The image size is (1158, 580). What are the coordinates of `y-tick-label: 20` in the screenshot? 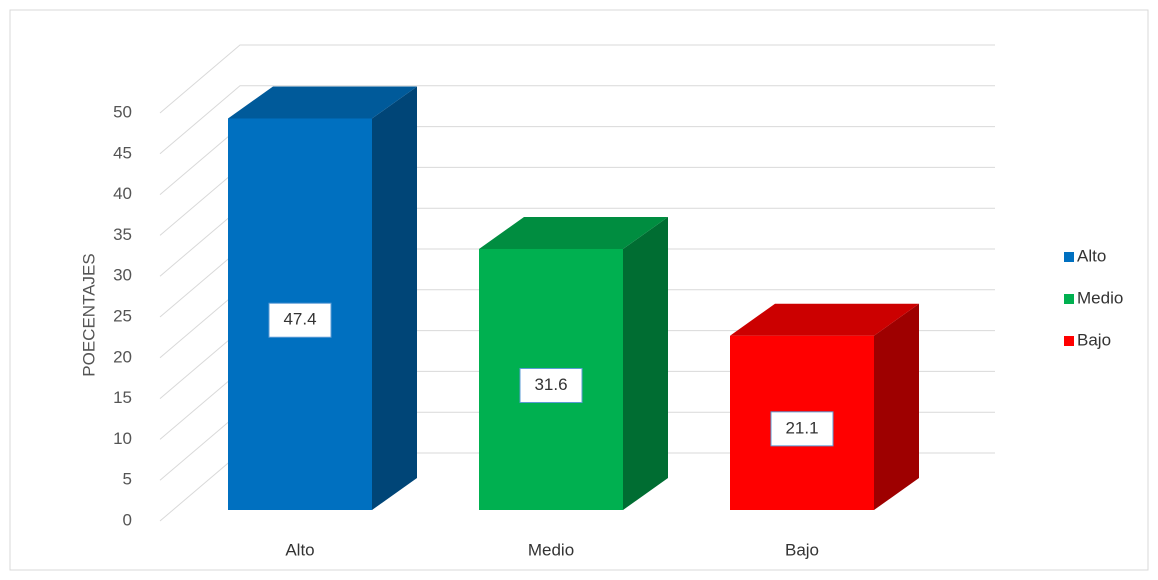 It's located at (122, 356).